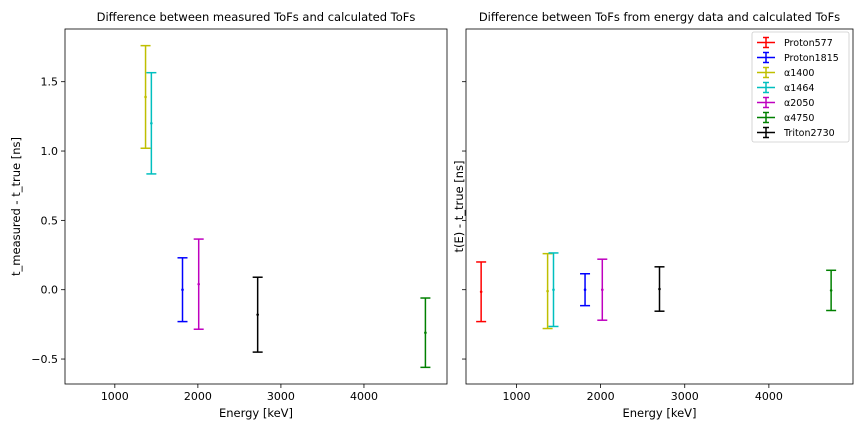  What do you see at coordinates (44, 359) in the screenshot?
I see `chart-0-y-tick-label: −0.5` at bounding box center [44, 359].